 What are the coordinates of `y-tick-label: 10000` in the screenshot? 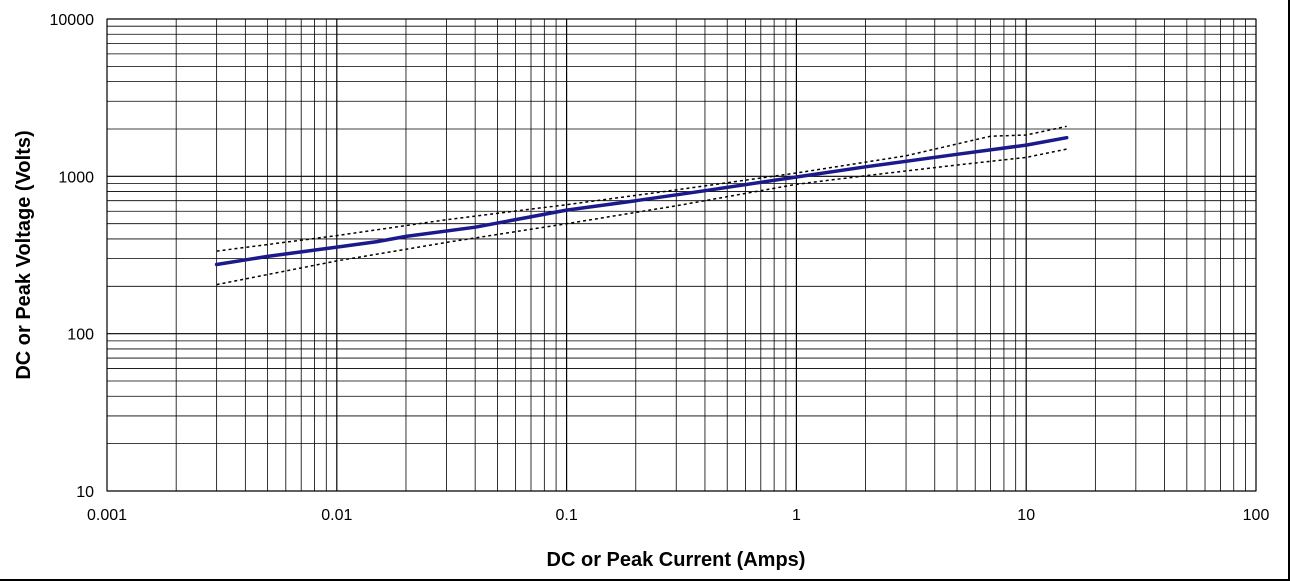 It's located at (72, 20).